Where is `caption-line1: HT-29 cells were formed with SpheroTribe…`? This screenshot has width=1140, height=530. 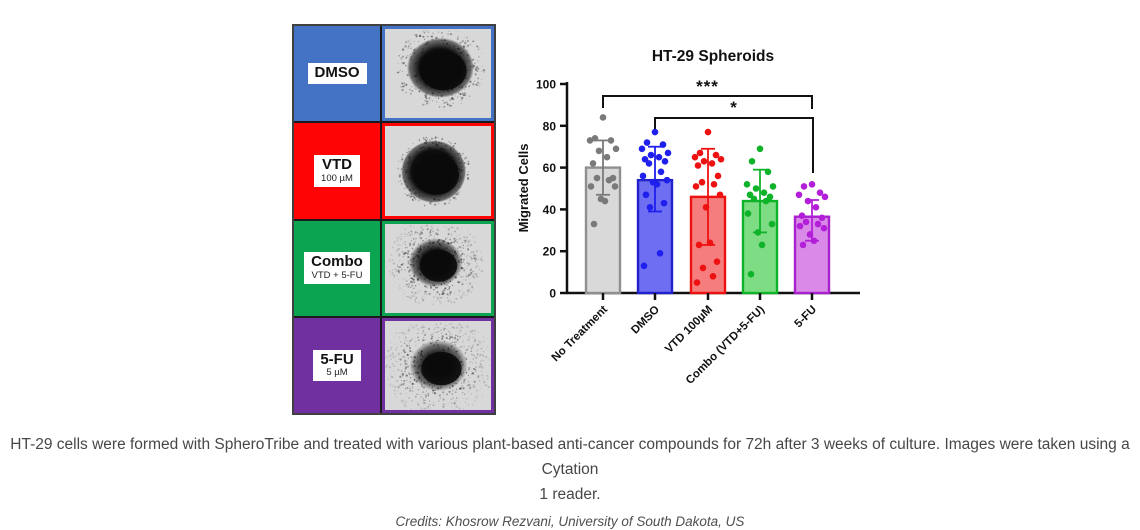 caption-line1: HT-29 cells were formed with SpheroTribe… is located at coordinates (570, 457).